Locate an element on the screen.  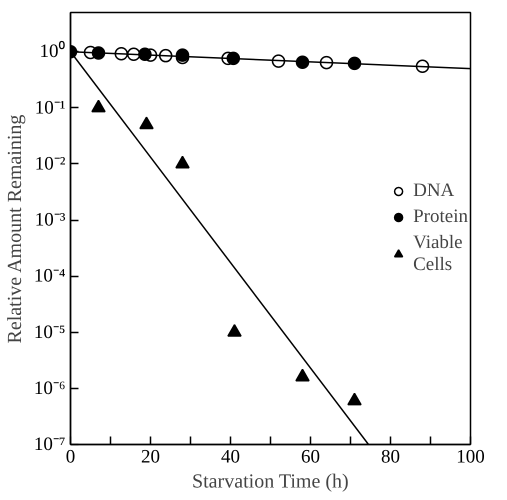
y-tick-label: 10⁻⁵ is located at coordinates (50, 332).